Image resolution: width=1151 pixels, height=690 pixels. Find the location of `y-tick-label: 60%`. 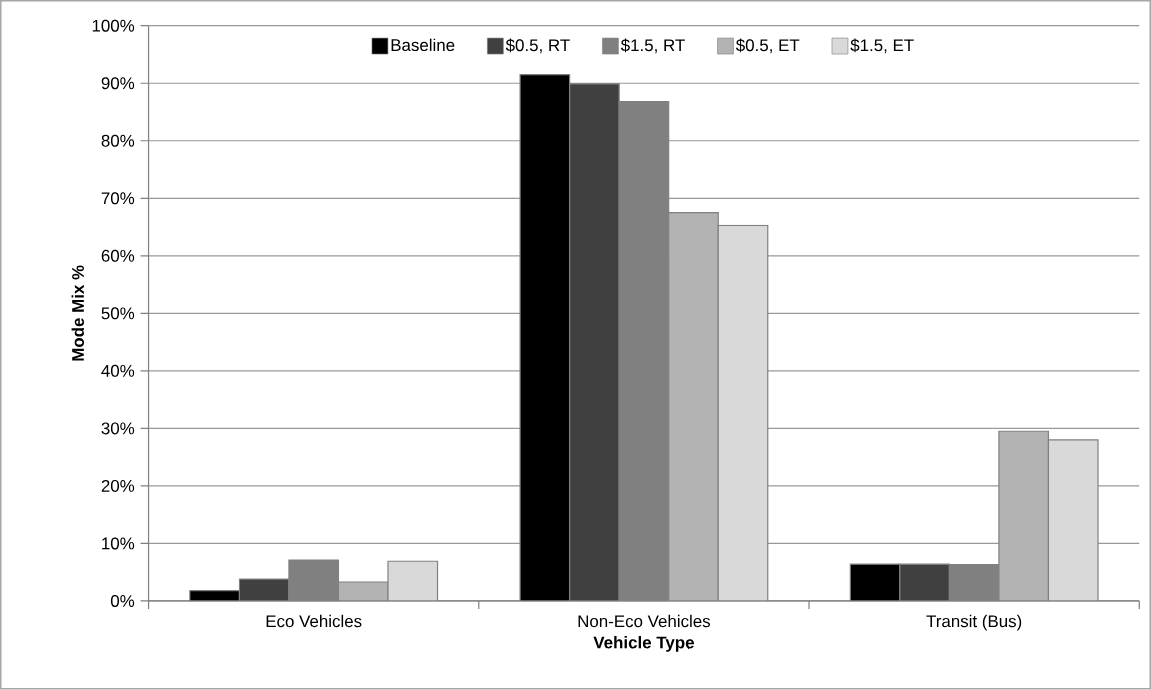

y-tick-label: 60% is located at coordinates (118, 256).